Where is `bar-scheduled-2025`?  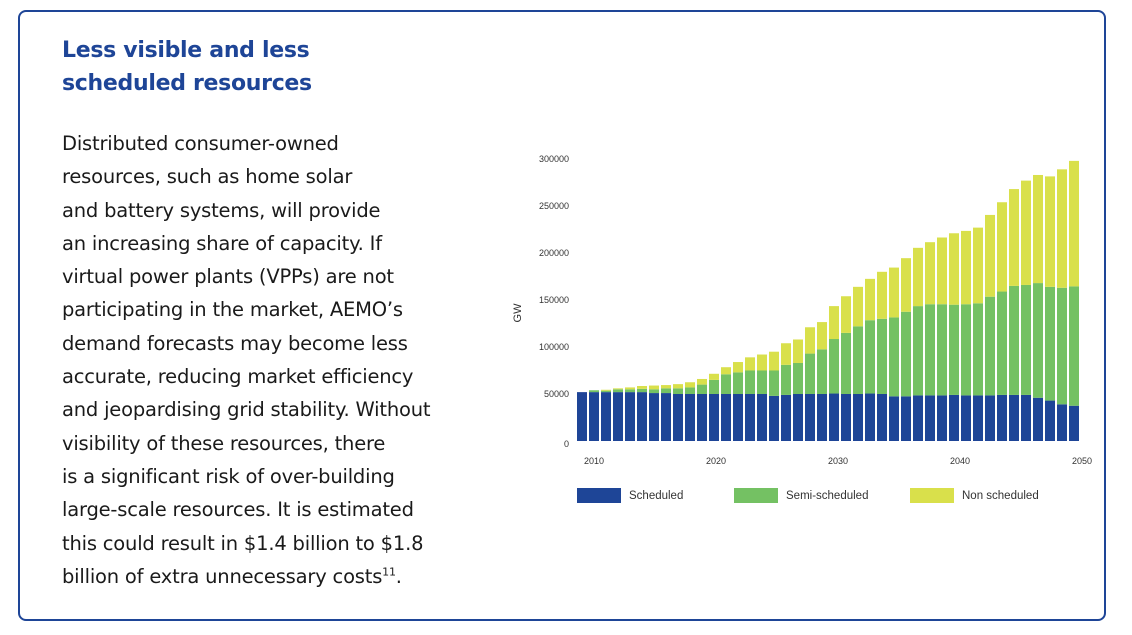 bar-scheduled-2025 is located at coordinates (774, 418).